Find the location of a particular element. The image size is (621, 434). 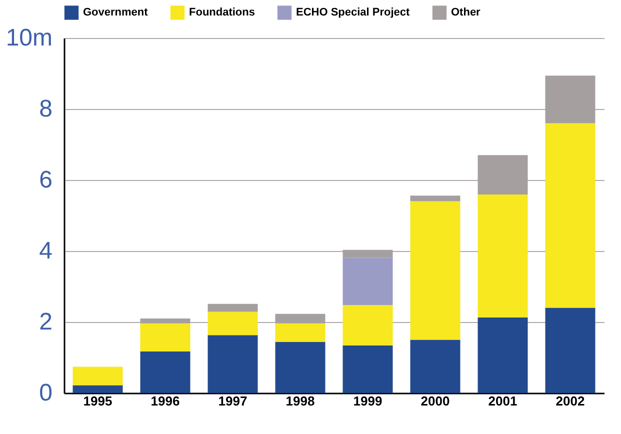

x-tick-label: 1995 is located at coordinates (97, 401).